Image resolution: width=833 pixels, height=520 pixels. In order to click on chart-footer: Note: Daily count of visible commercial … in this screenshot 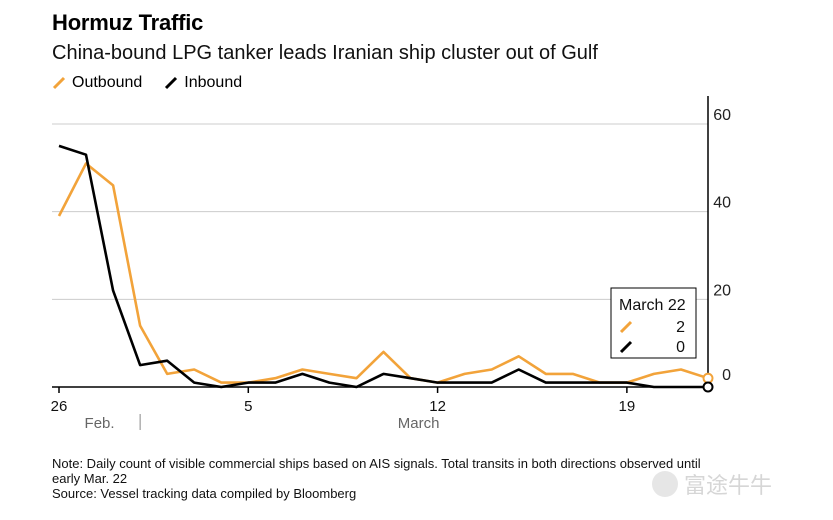, I will do `click(387, 478)`.